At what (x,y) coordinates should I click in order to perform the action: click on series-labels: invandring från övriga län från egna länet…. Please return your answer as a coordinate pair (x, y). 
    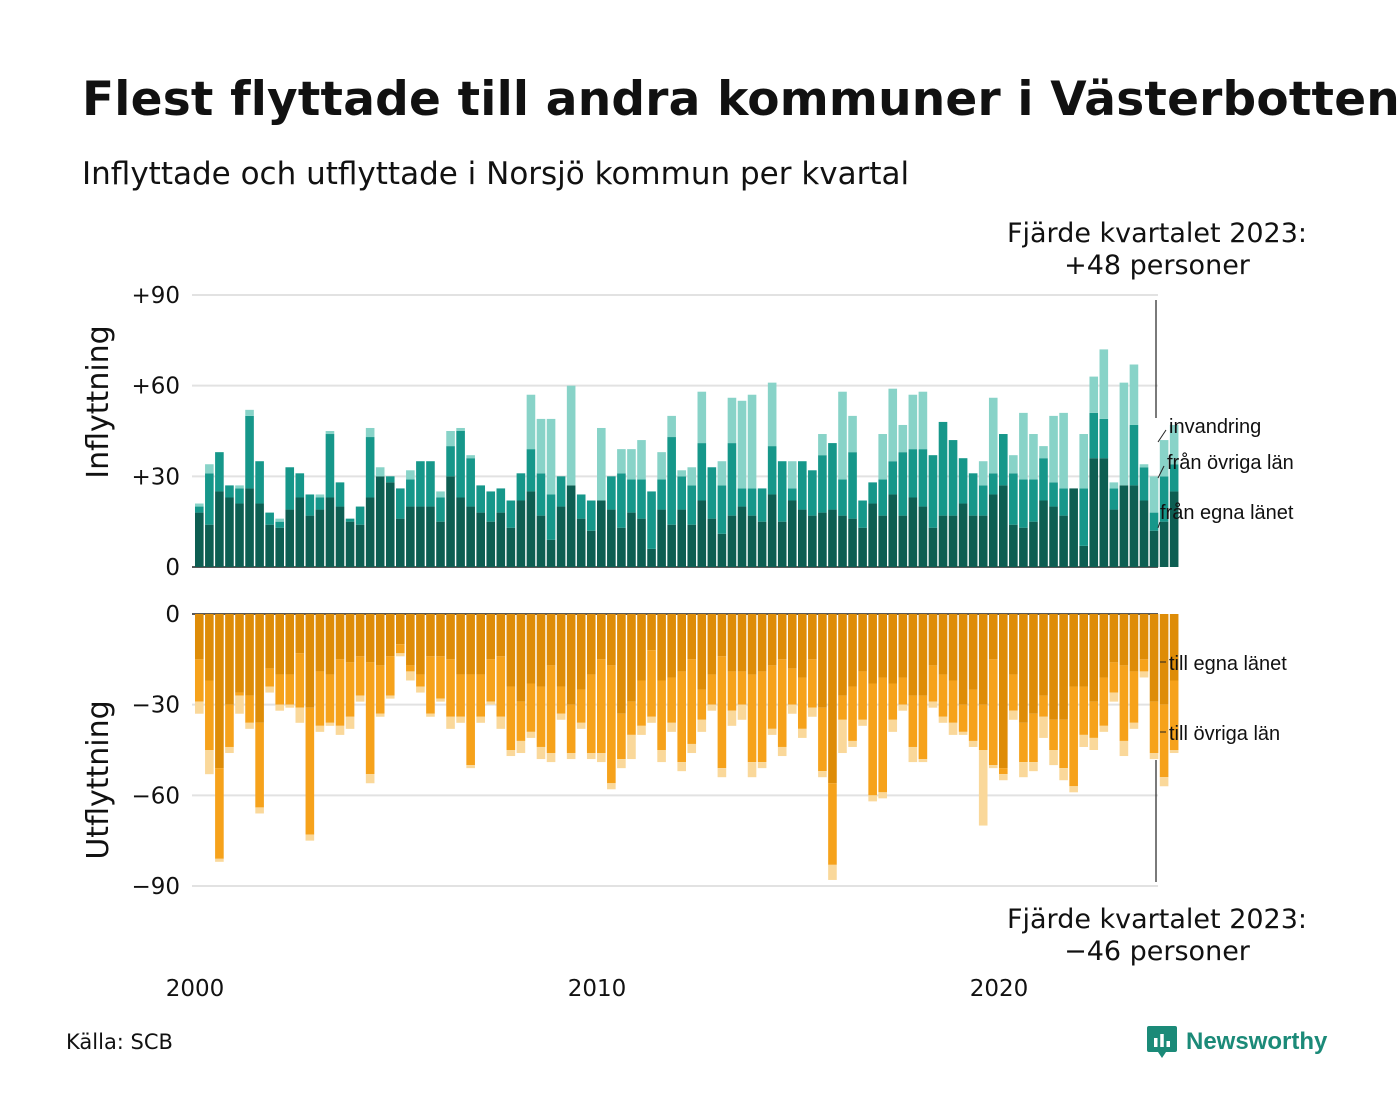
    Looking at the image, I should click on (1225, 580).